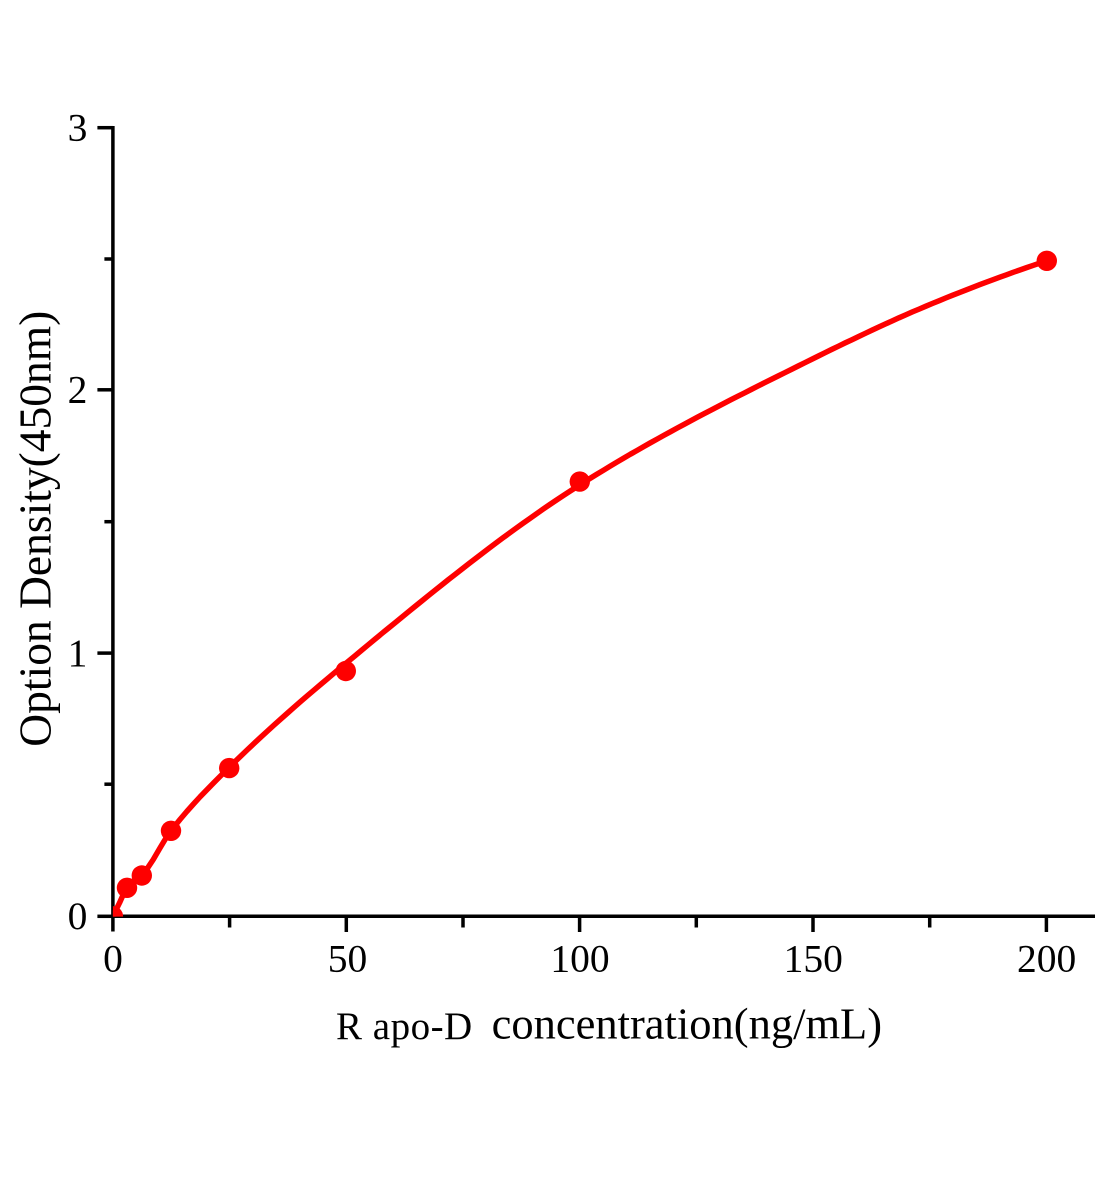 This screenshot has height=1200, width=1104. Describe the element at coordinates (35, 529) in the screenshot. I see `svg-text: Option Density(450nm)` at that location.